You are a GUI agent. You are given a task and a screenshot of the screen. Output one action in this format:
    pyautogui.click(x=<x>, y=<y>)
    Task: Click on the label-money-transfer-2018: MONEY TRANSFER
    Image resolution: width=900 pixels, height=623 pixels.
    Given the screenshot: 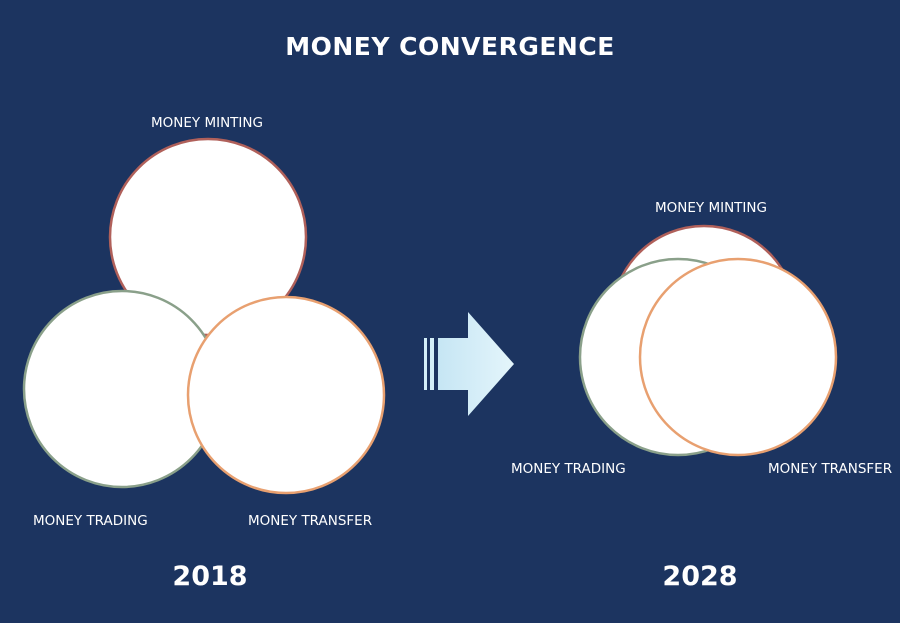 What is the action you would take?
    pyautogui.click(x=310, y=521)
    